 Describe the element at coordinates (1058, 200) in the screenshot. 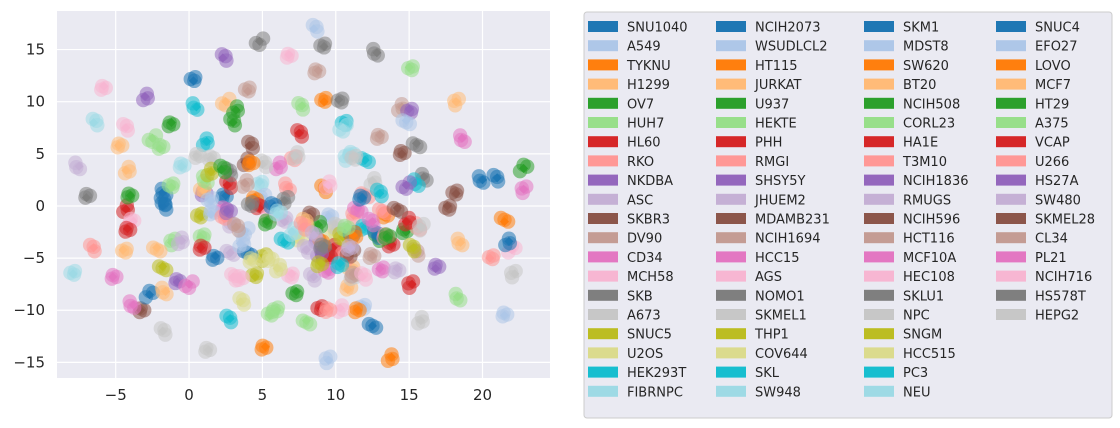

I see `legend-label: SW480` at that location.